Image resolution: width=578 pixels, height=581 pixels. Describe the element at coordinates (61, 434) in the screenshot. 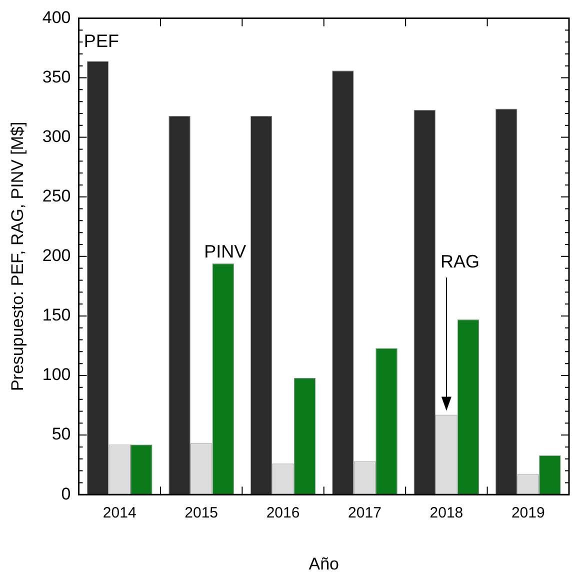

I see `y-tick-label: 50` at that location.